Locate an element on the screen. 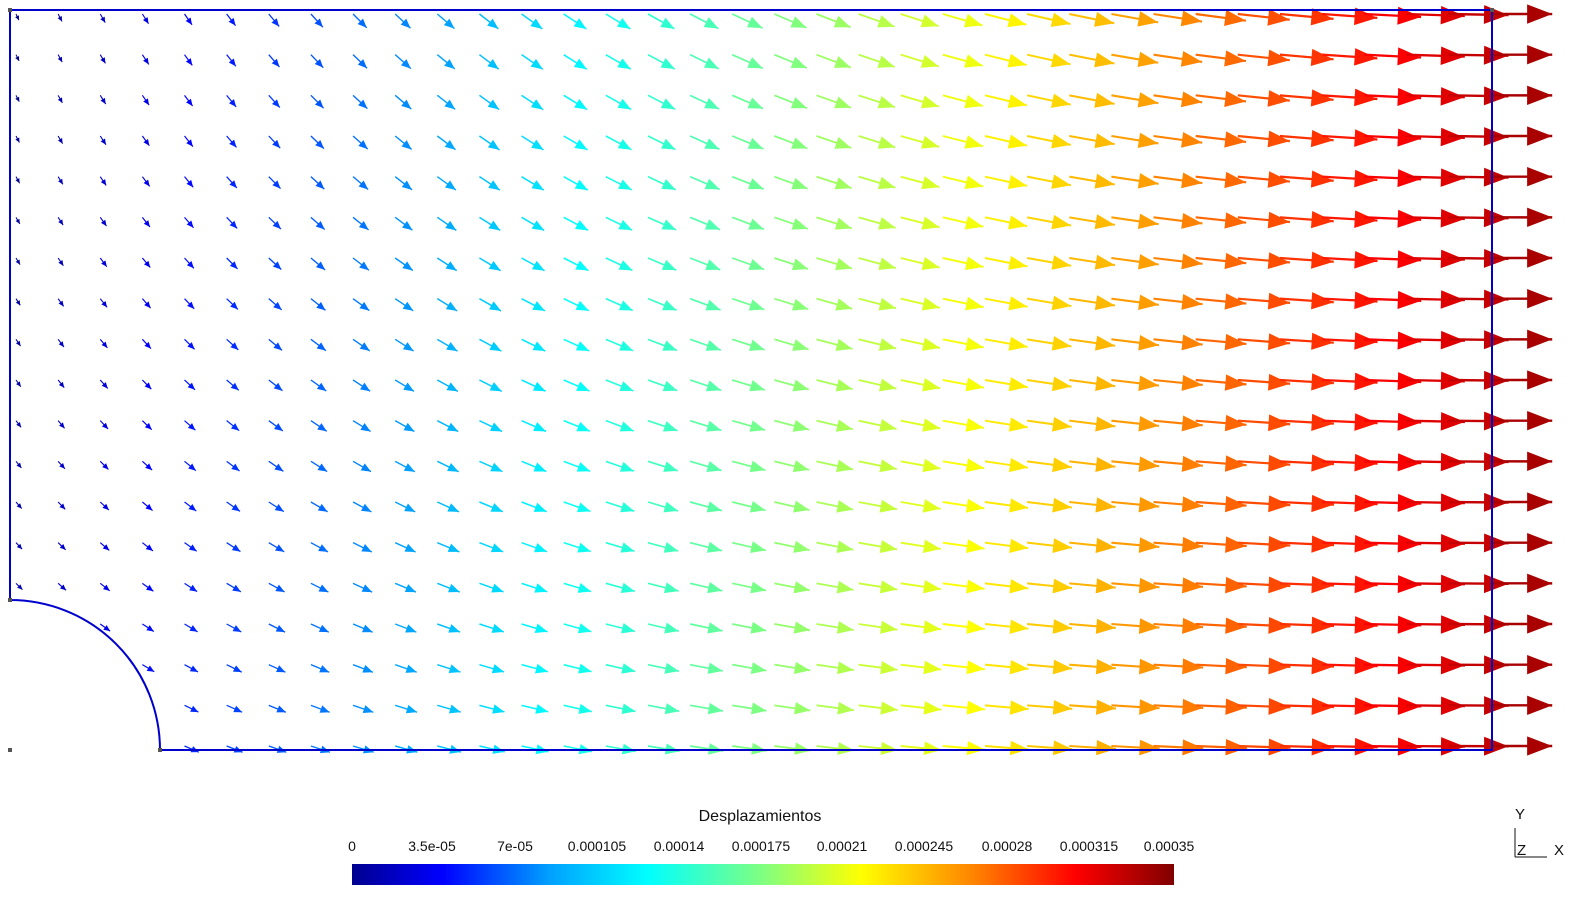  colorbar-tick: 0.00035 is located at coordinates (1169, 846).